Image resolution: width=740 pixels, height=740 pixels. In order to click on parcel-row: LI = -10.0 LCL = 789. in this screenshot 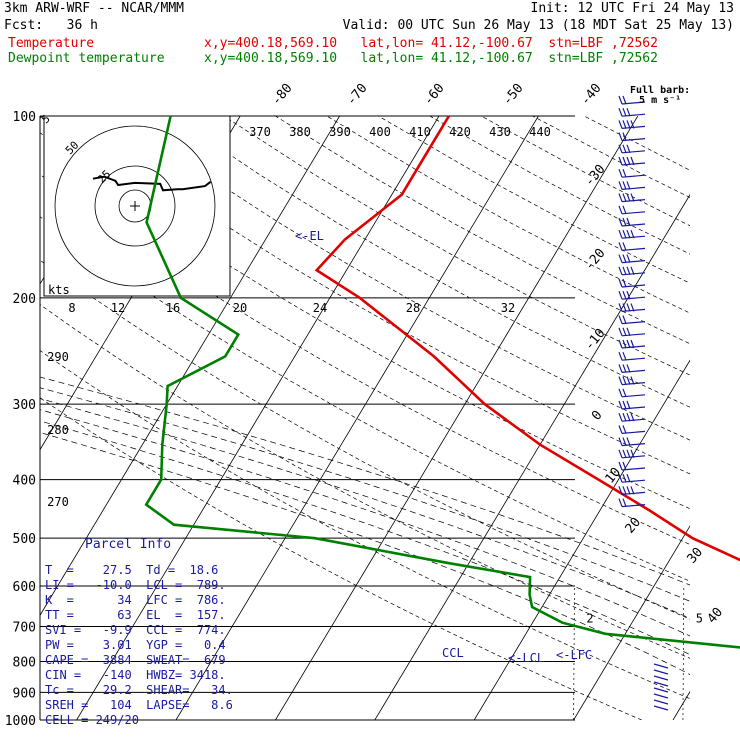, I will do `click(135, 585)`.